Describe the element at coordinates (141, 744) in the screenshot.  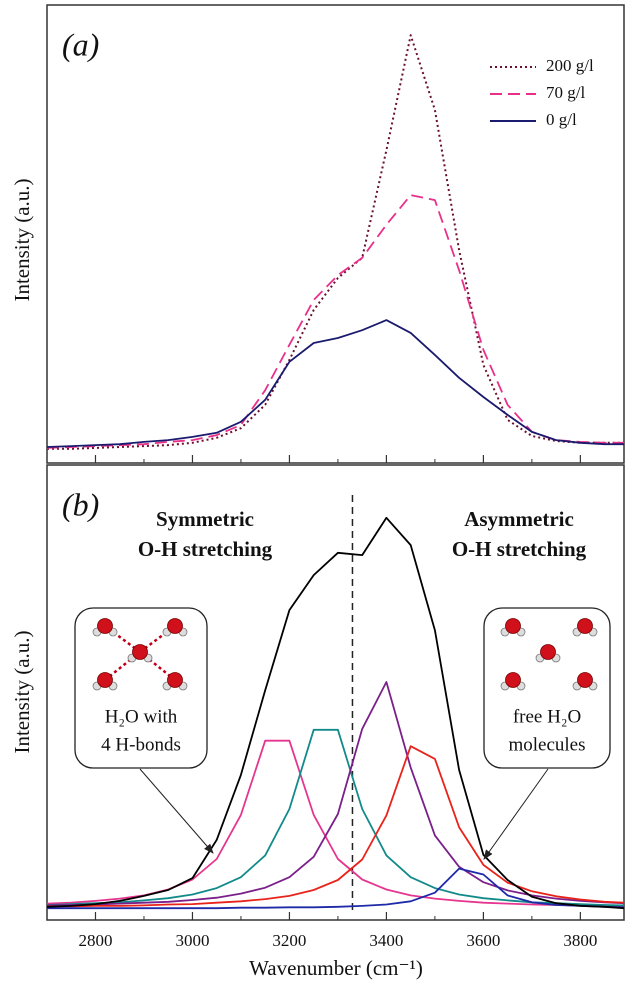
I see `box-text: 4 H-bonds` at that location.